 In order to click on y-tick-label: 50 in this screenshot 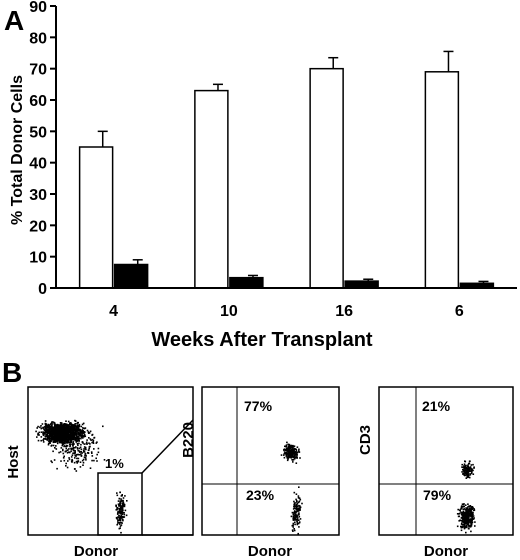, I will do `click(38, 132)`.